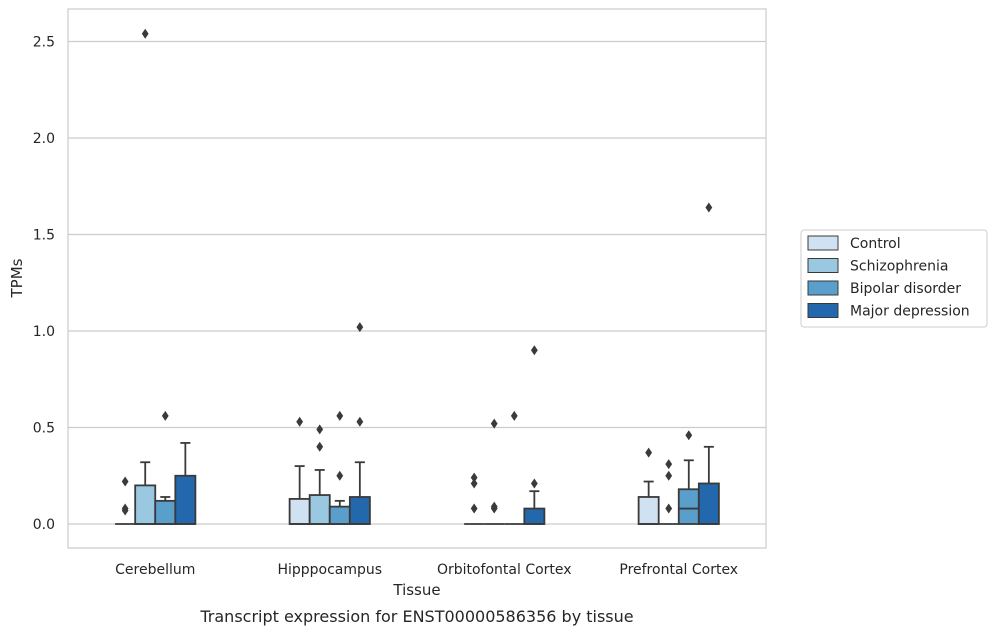 This screenshot has width=997, height=634. I want to click on legend-label: Bipolar disorder, so click(905, 289).